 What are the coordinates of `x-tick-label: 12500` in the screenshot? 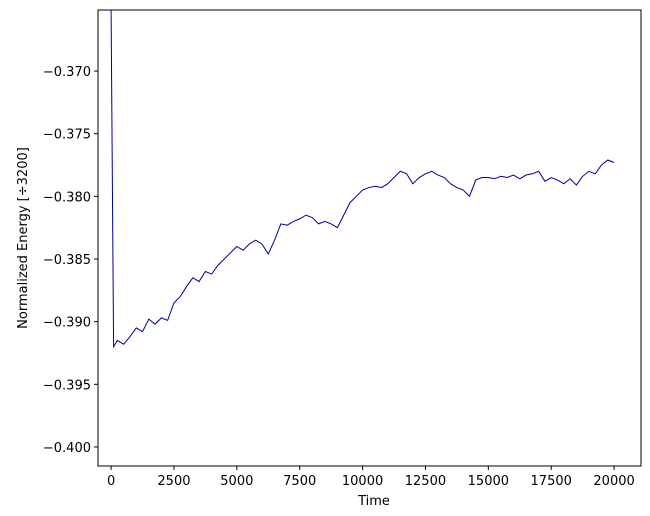 It's located at (425, 481).